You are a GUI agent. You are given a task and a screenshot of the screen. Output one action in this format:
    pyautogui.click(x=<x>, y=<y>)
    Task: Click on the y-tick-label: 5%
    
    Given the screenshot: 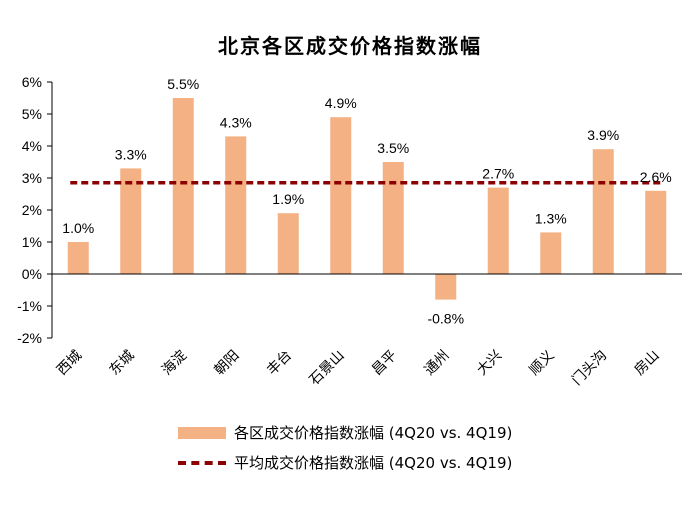 What is the action you would take?
    pyautogui.click(x=32, y=114)
    